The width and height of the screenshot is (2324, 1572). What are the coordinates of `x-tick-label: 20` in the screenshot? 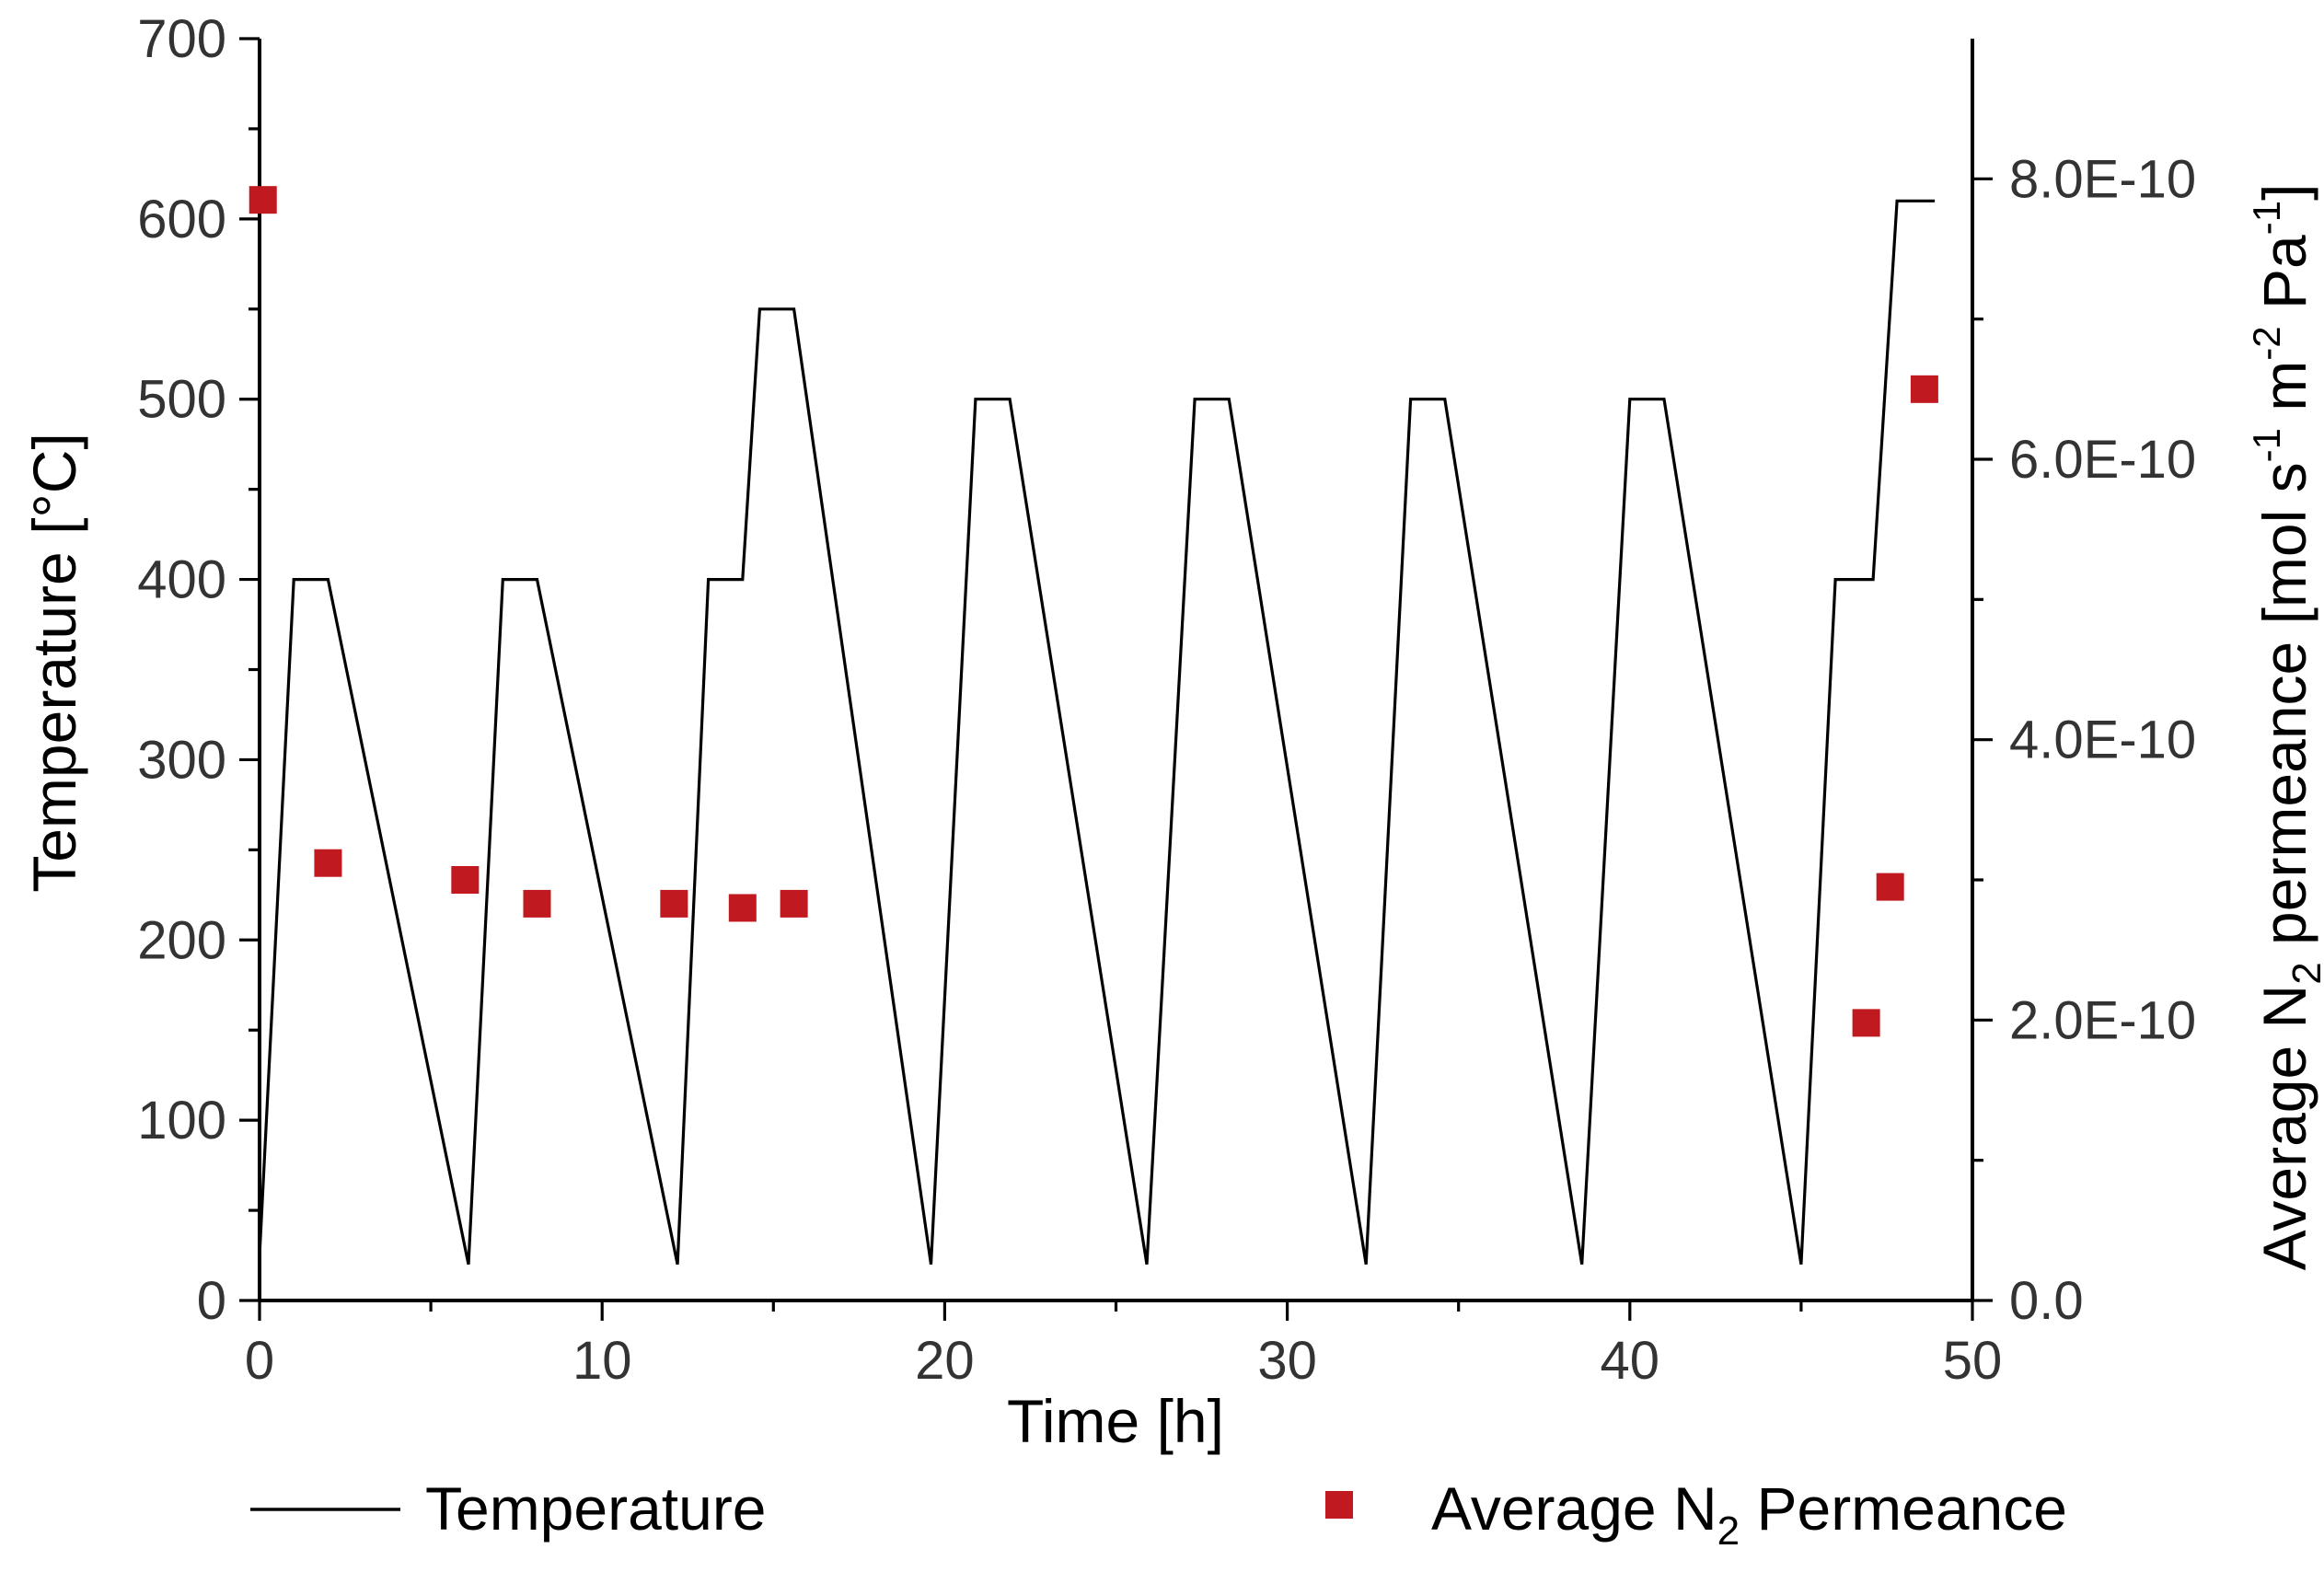 It's located at (945, 1361).